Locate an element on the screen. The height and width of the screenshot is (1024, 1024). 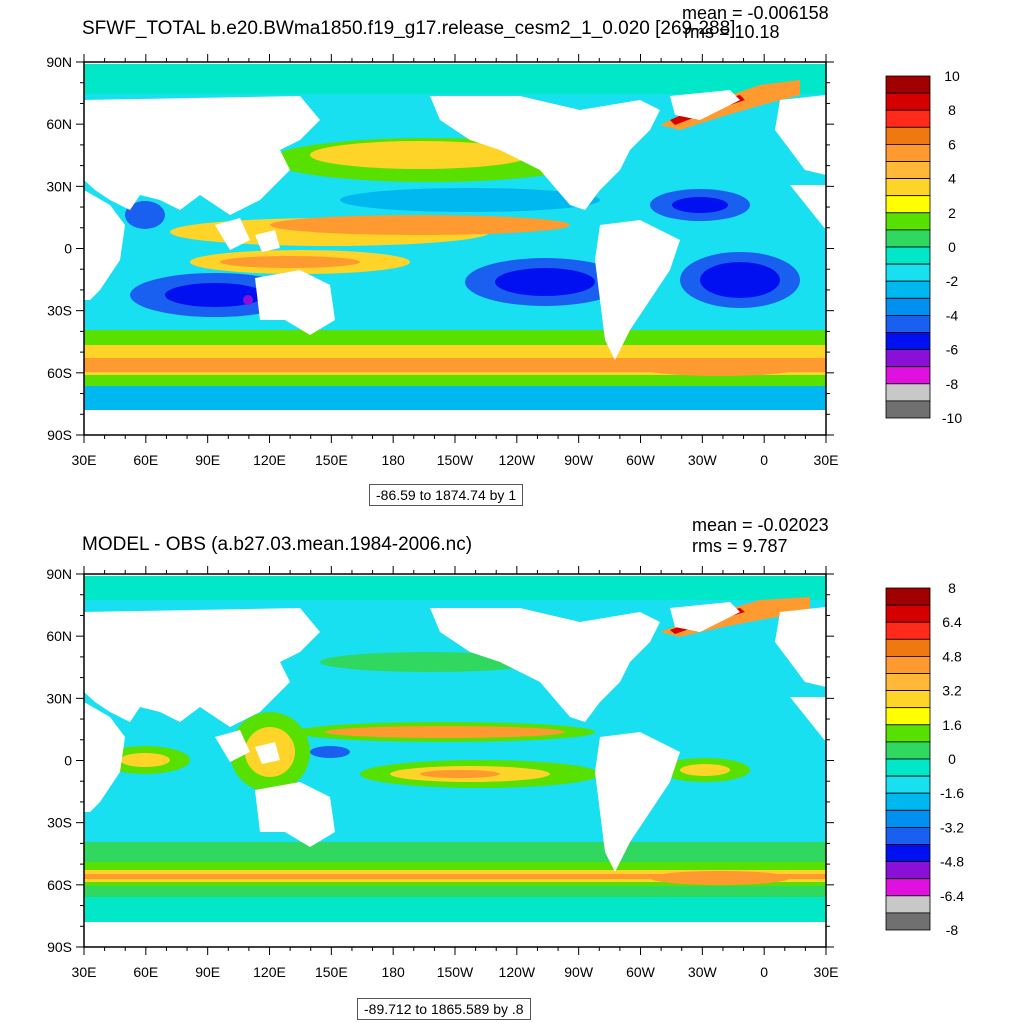
top-lat-label: 90S is located at coordinates (59, 435).